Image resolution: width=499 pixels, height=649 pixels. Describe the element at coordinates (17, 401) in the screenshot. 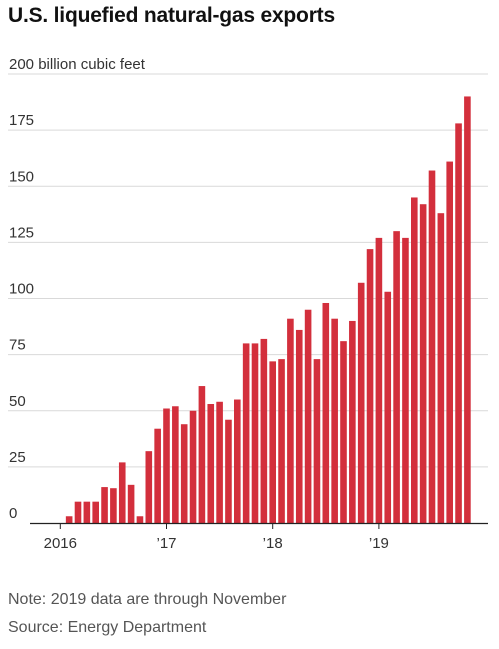

I see `y-tick-label: 50` at that location.